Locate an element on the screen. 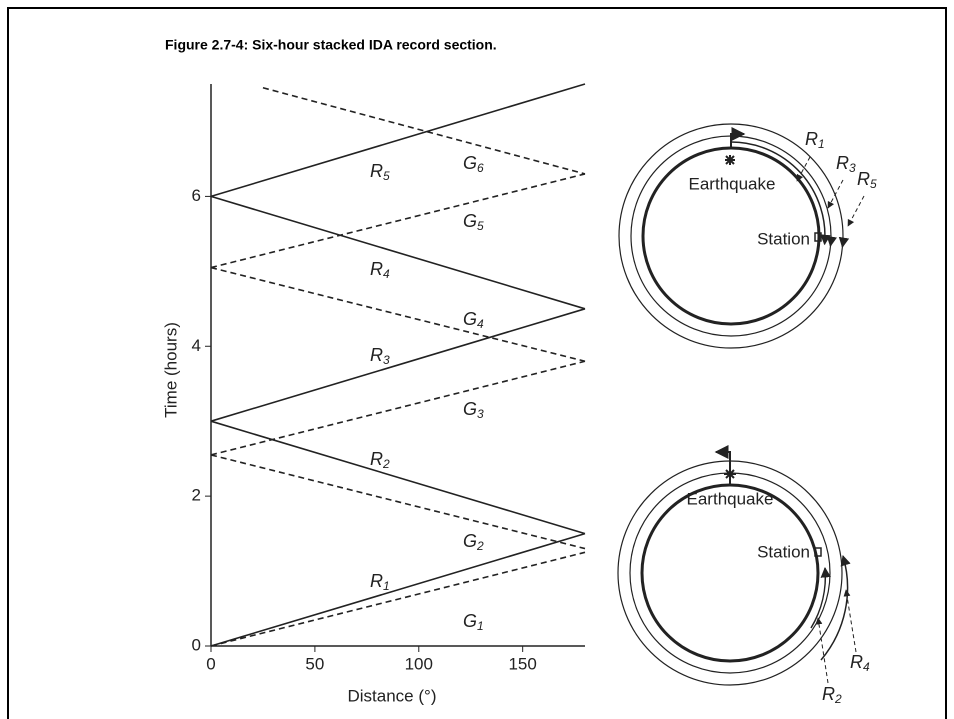 The width and height of the screenshot is (954, 719). series-label: G6 is located at coordinates (473, 164).